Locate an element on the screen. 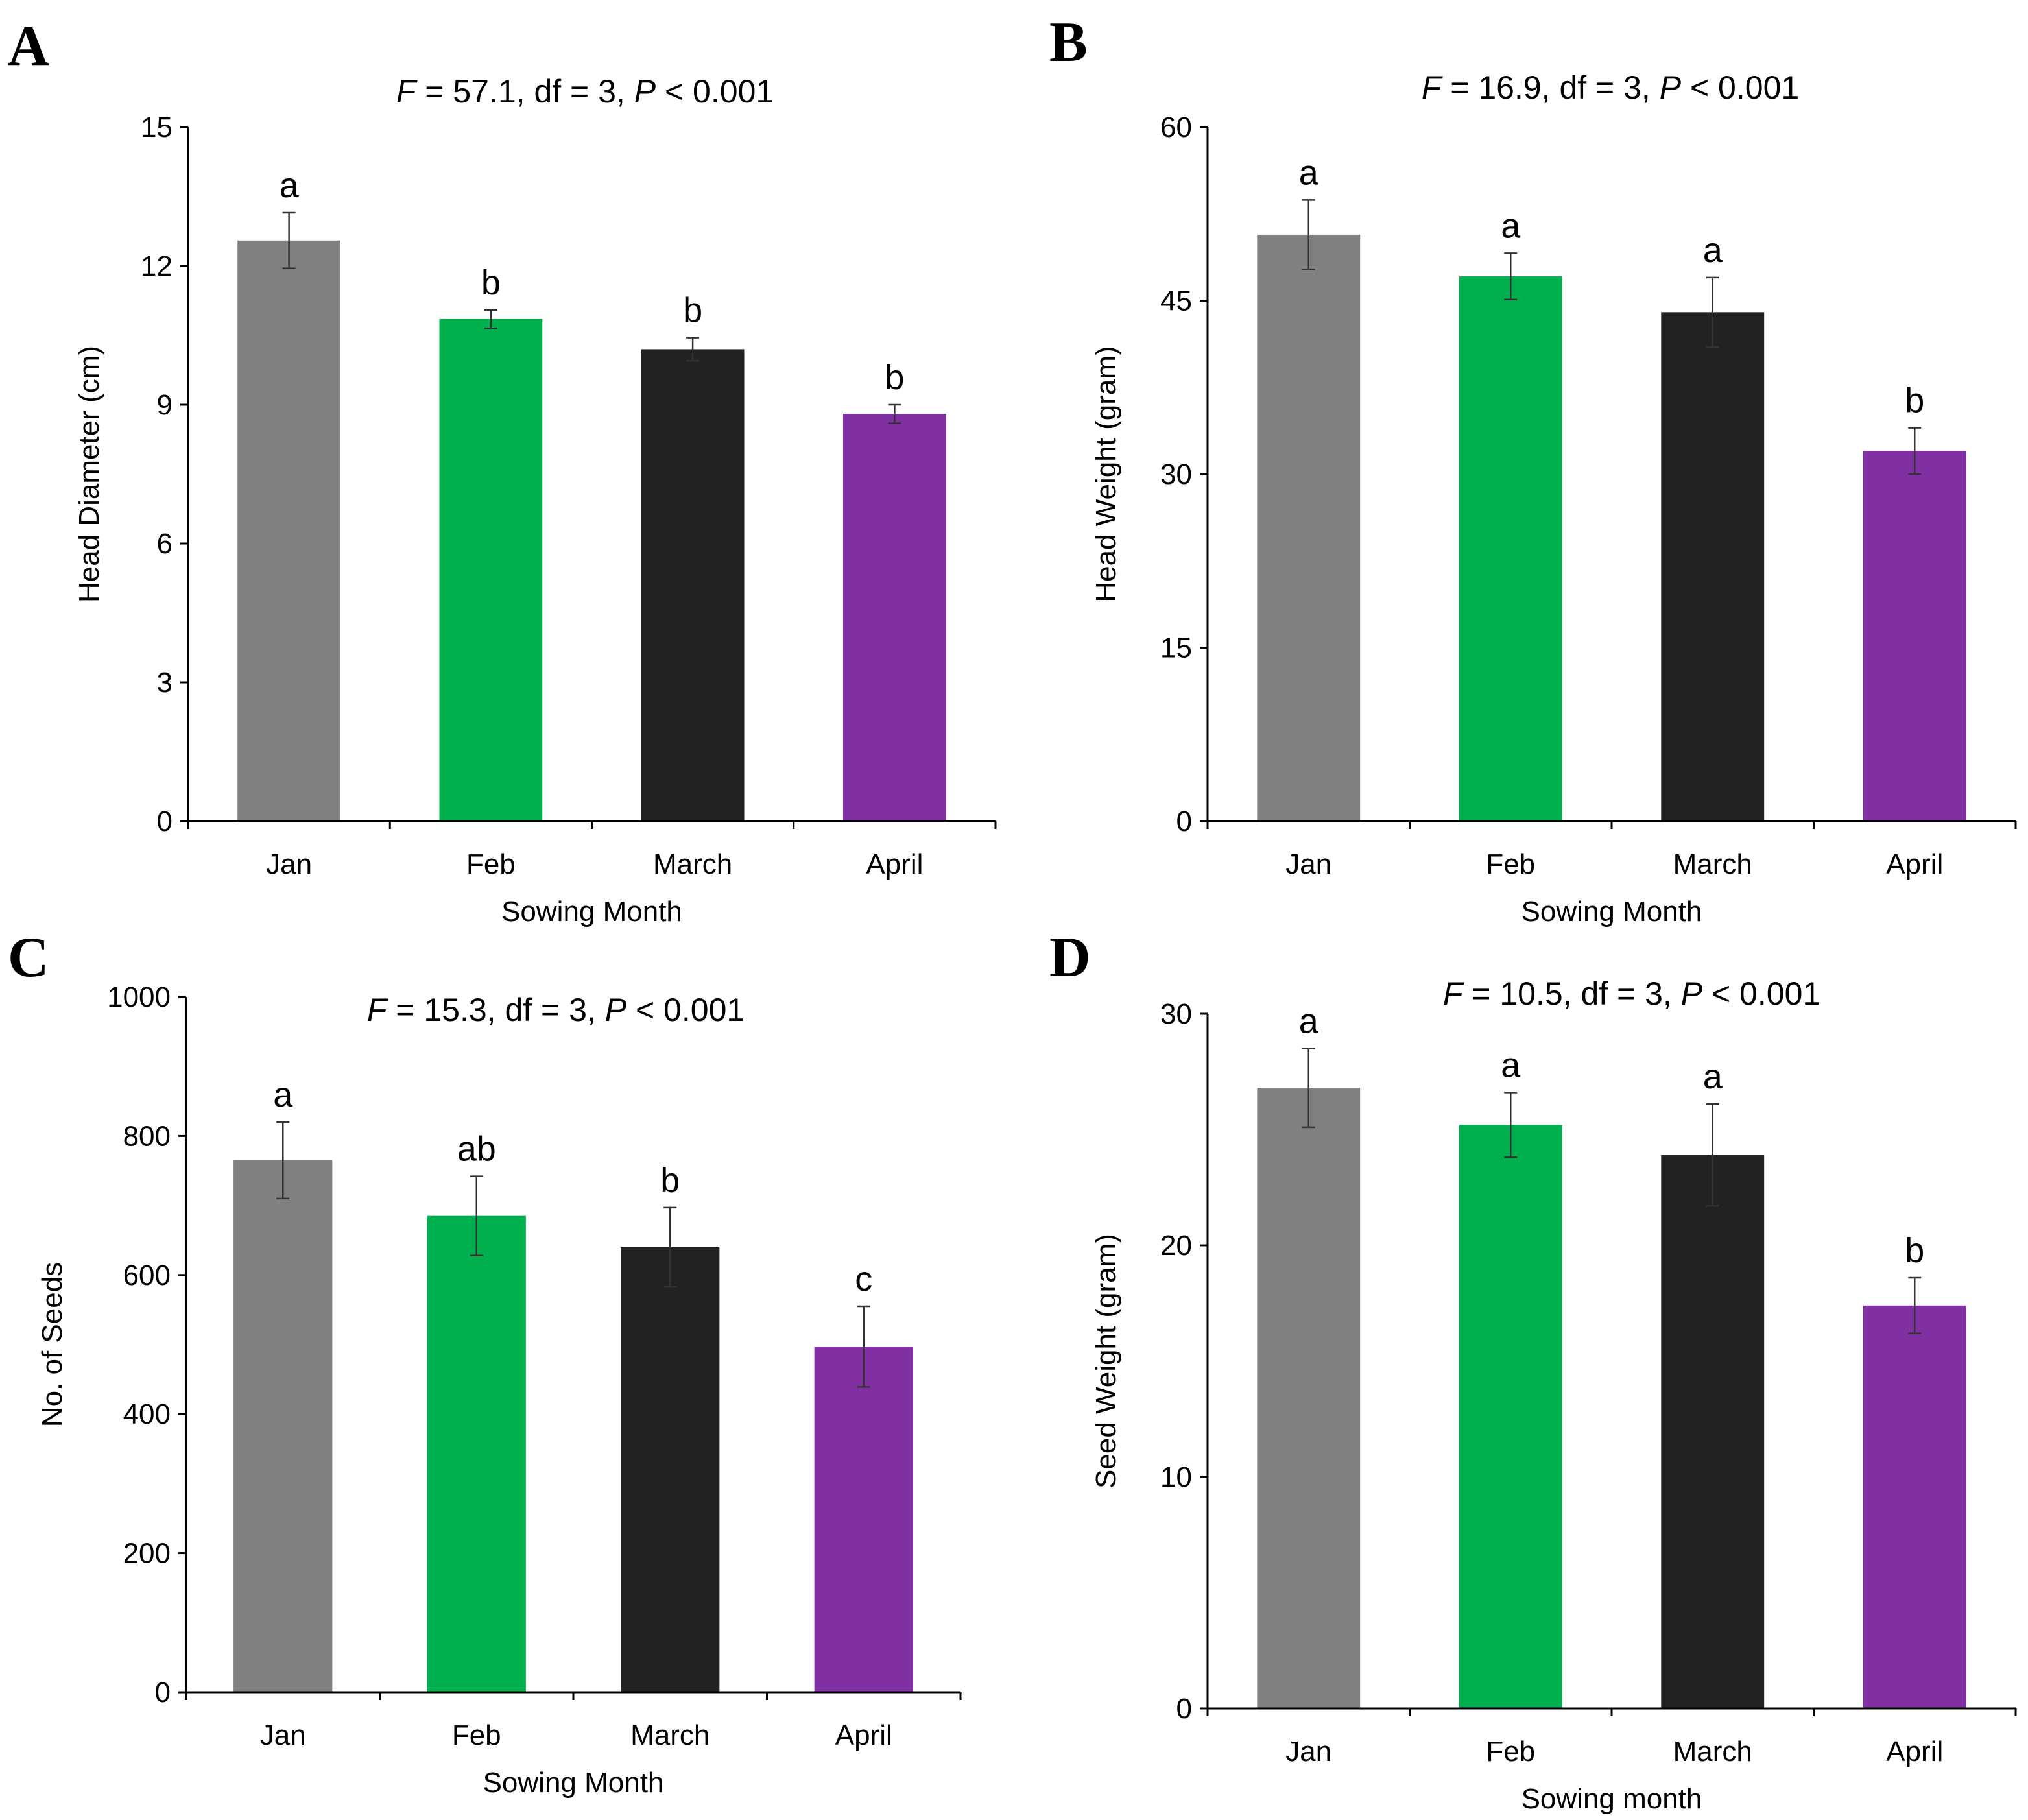 This screenshot has height=1820, width=2028. y-axis-label: Seed Weight (gram) is located at coordinates (1106, 1361).